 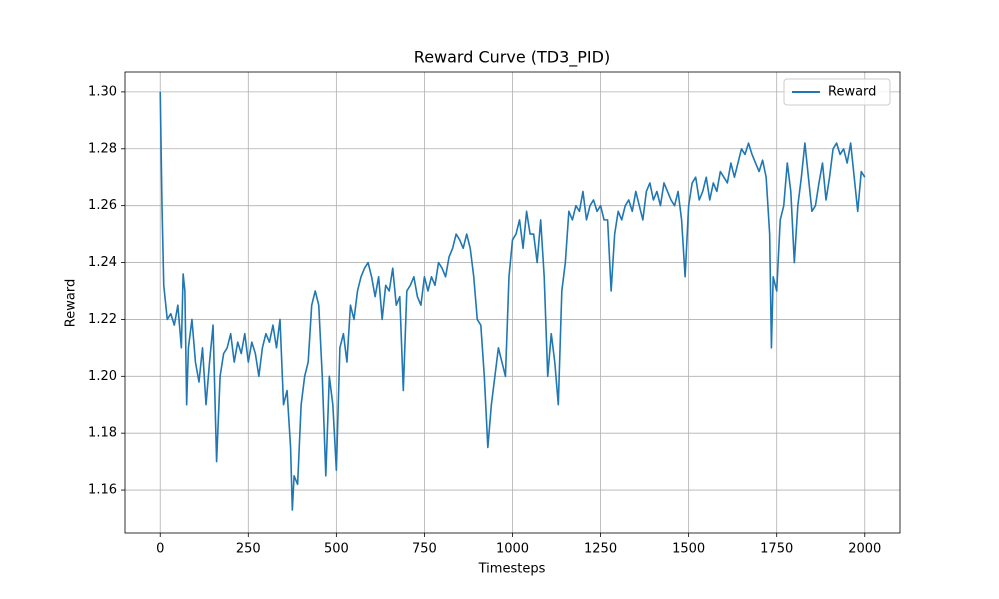 What do you see at coordinates (102, 91) in the screenshot?
I see `y-tick-label: 1.30` at bounding box center [102, 91].